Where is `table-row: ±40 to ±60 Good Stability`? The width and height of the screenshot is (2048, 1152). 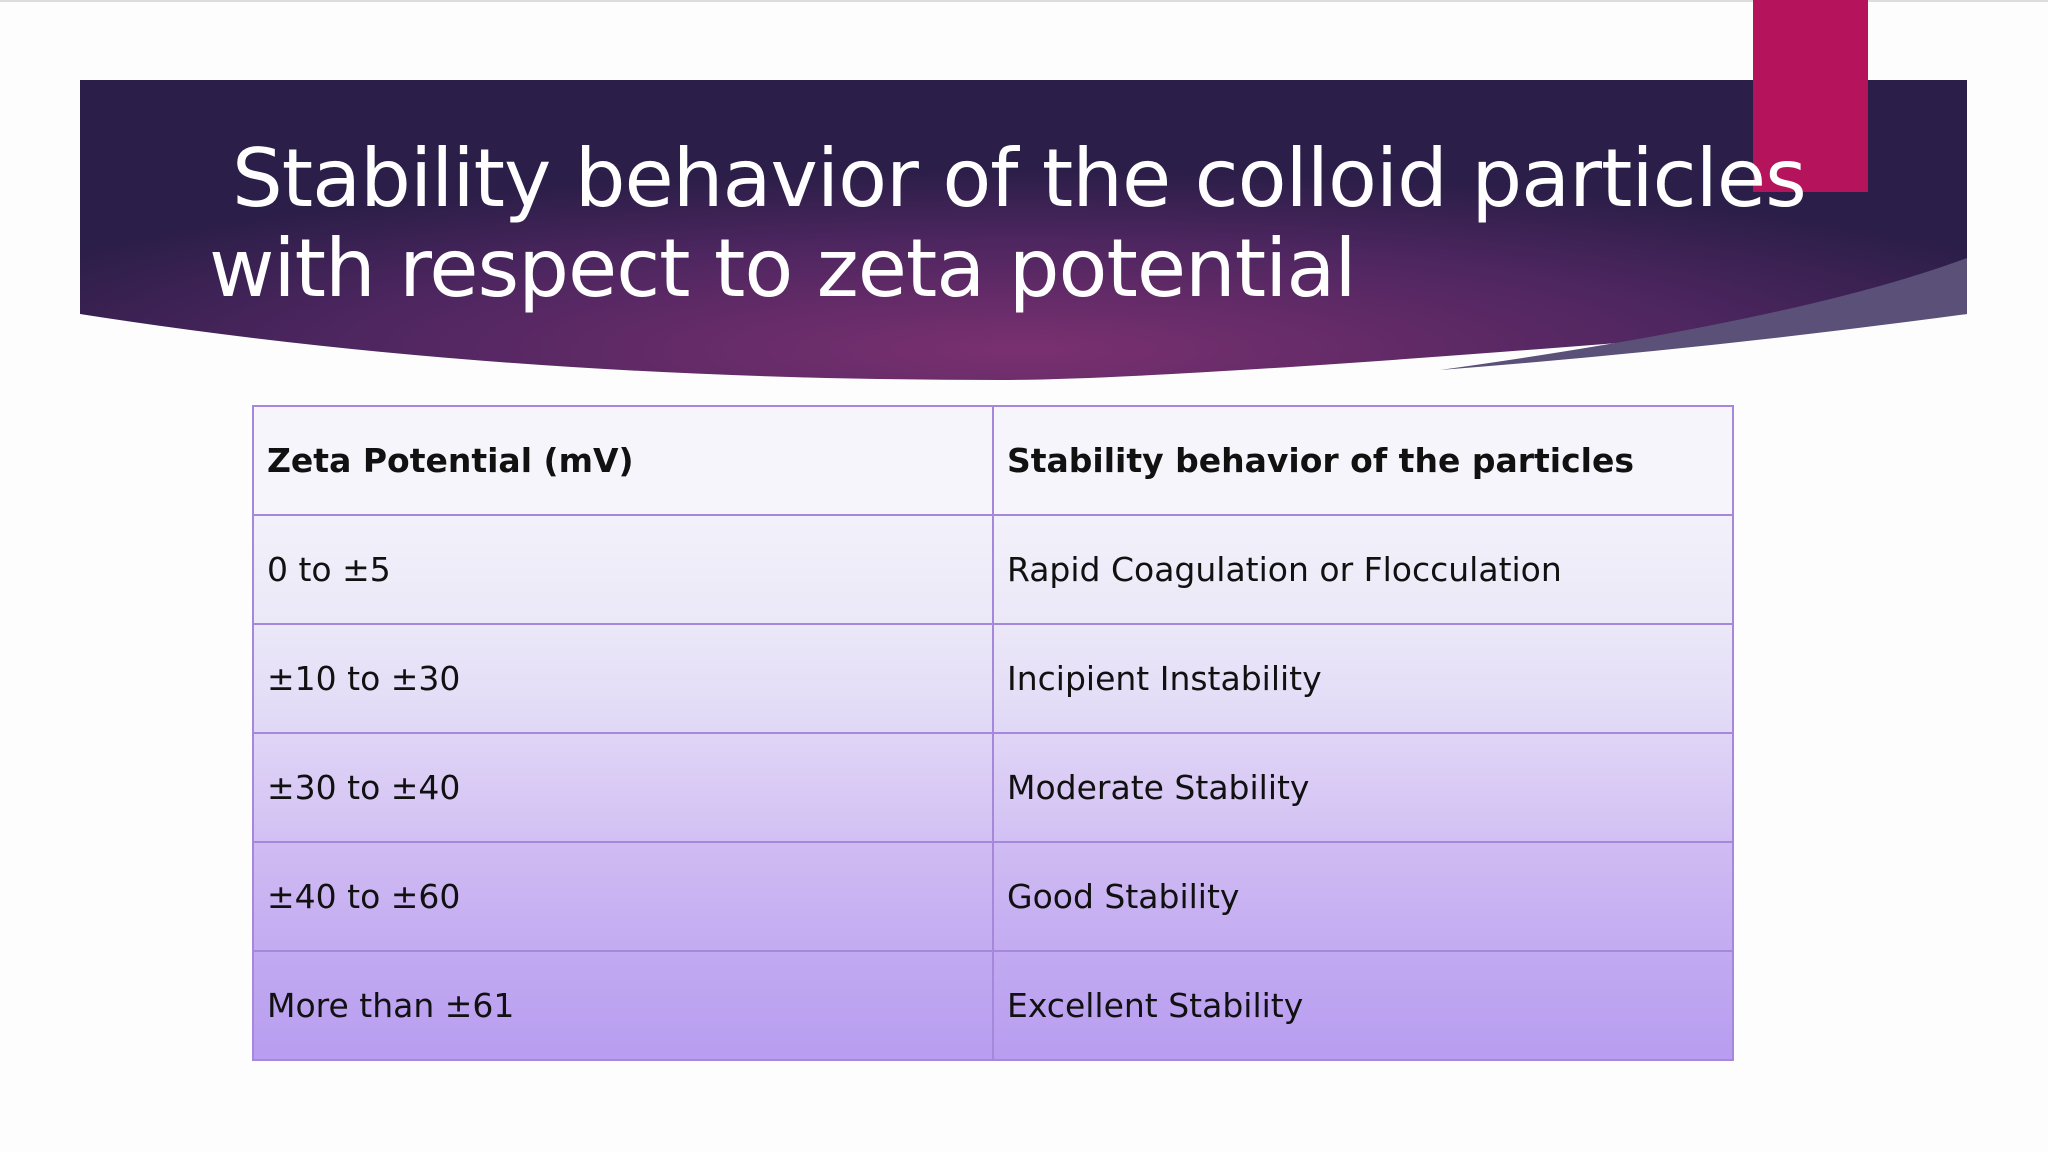
table-row: ±40 to ±60 Good Stability is located at coordinates (993, 896).